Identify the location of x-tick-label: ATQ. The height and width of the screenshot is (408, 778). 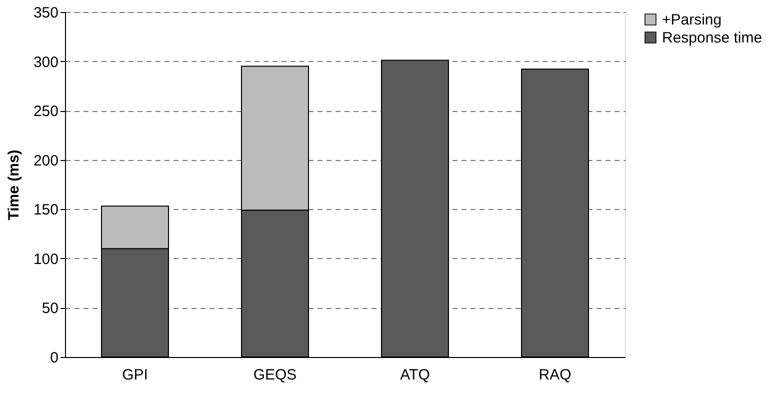
(415, 375).